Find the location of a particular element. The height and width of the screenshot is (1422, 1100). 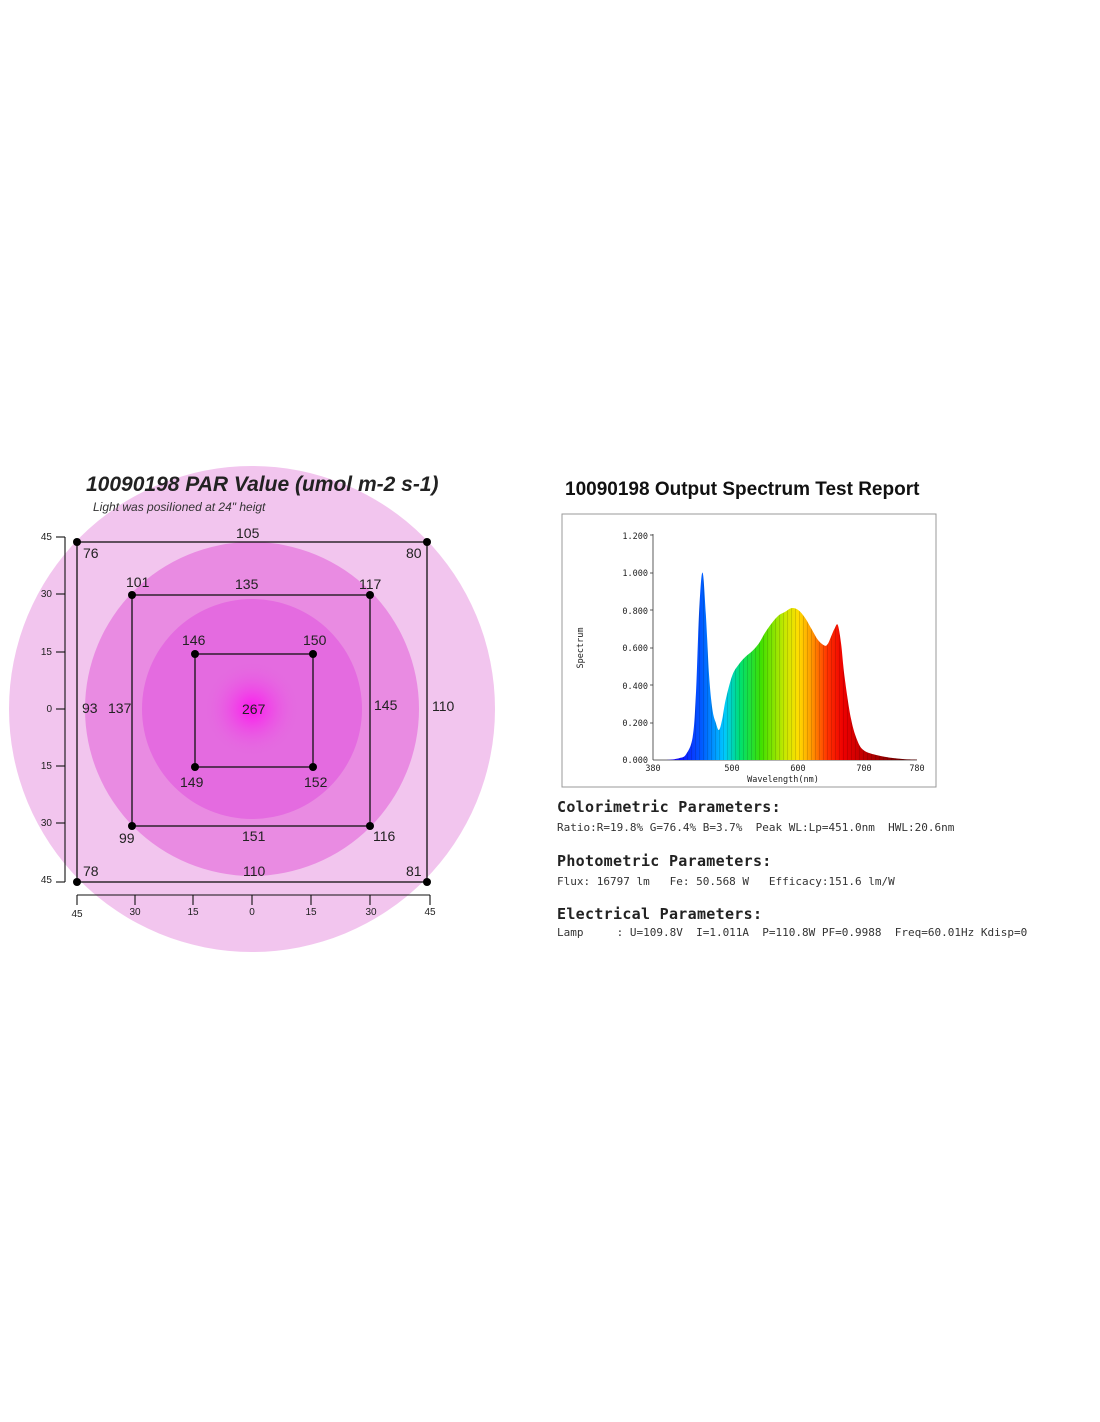

dot-inner-tl is located at coordinates (195, 654).